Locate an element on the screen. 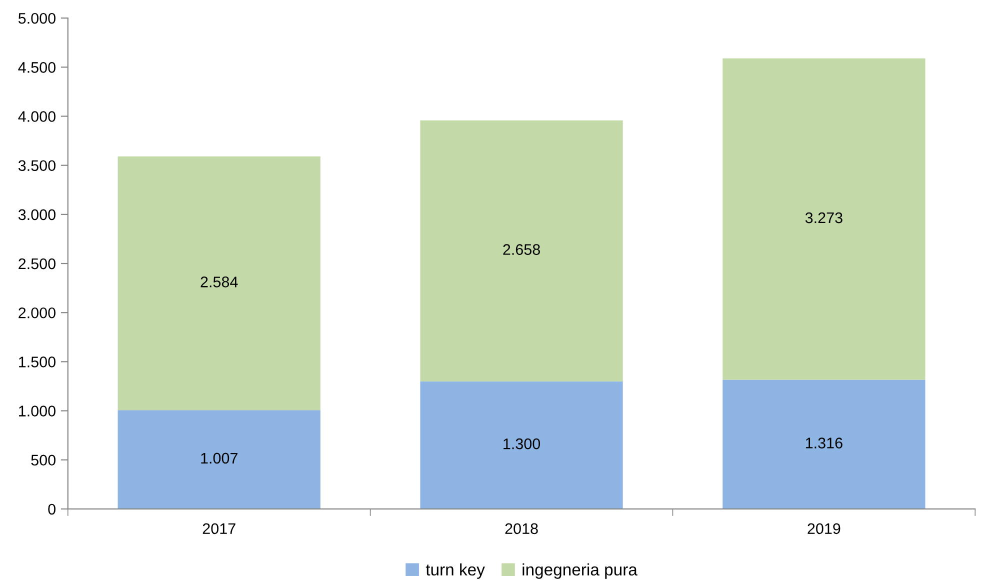 This screenshot has height=583, width=984. data-label: 1.316 is located at coordinates (824, 443).